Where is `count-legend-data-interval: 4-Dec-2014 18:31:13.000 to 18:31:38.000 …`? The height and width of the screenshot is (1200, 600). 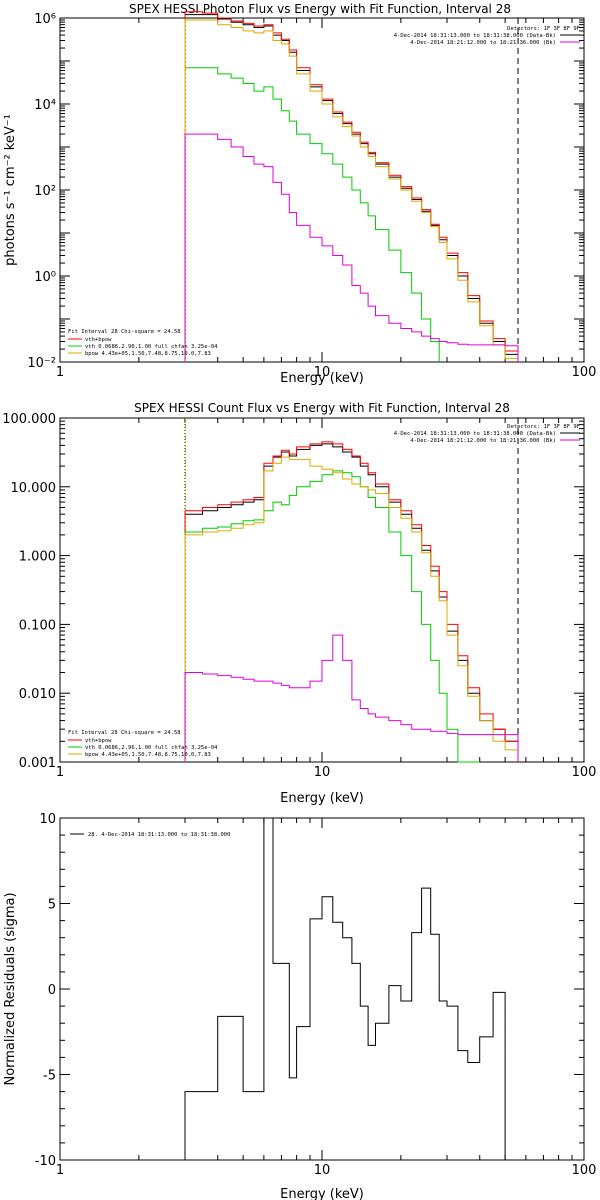 count-legend-data-interval: 4-Dec-2014 18:31:13.000 to 18:31:38.000 … is located at coordinates (475, 434).